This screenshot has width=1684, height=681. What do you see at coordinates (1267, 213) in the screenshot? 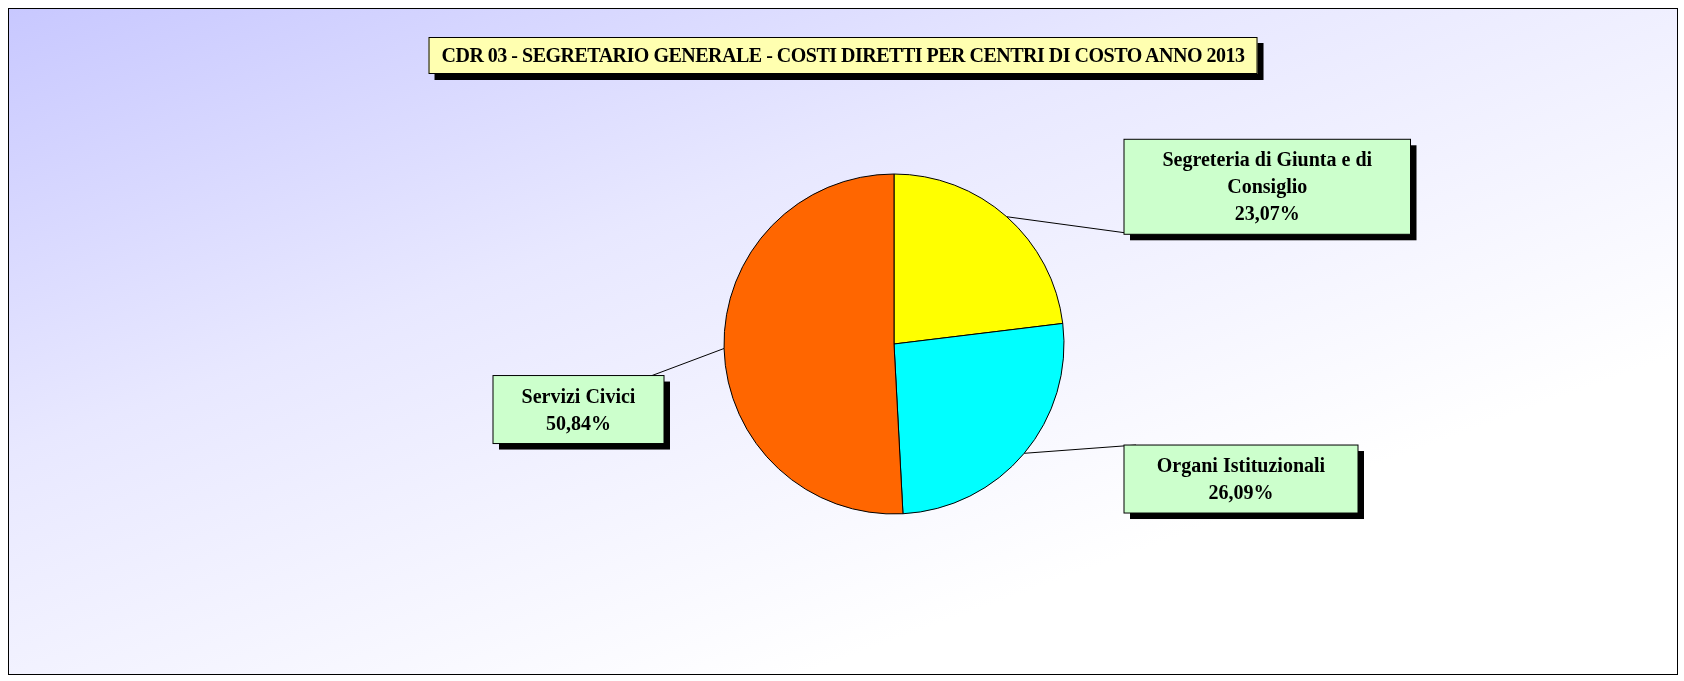
I see `data-label: 23,07%` at bounding box center [1267, 213].